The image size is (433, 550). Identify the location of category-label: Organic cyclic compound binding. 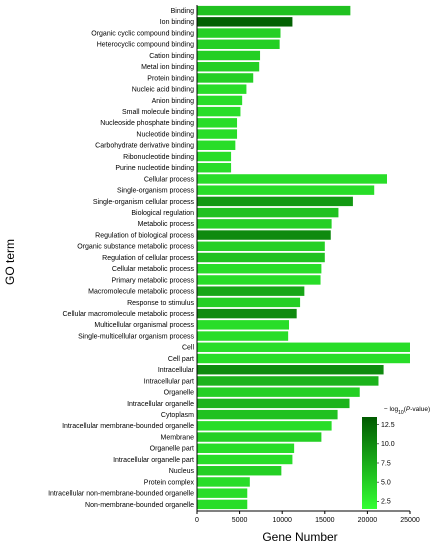
(142, 33).